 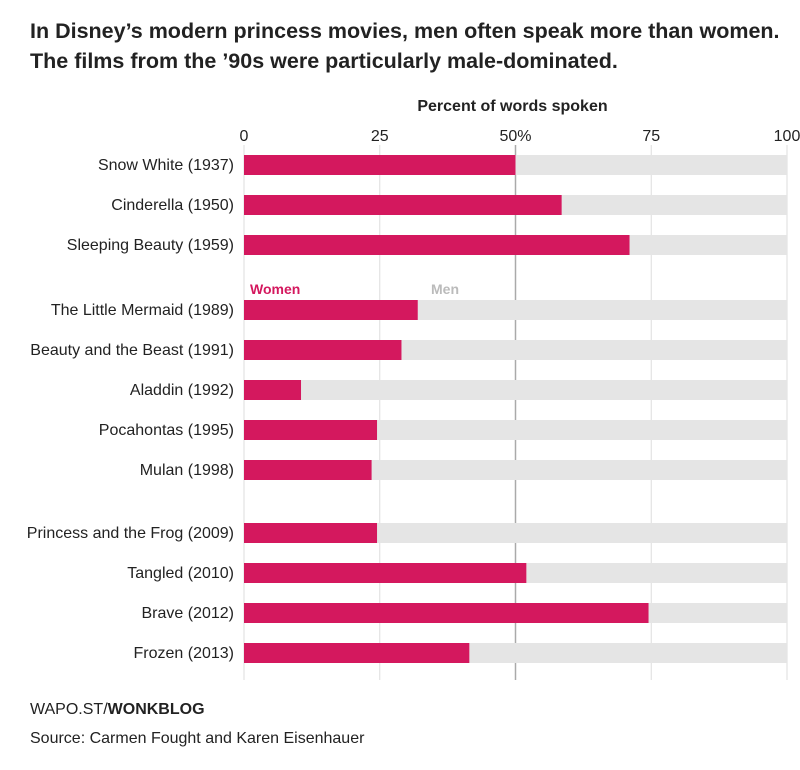 I want to click on legend-men: Men, so click(x=445, y=289).